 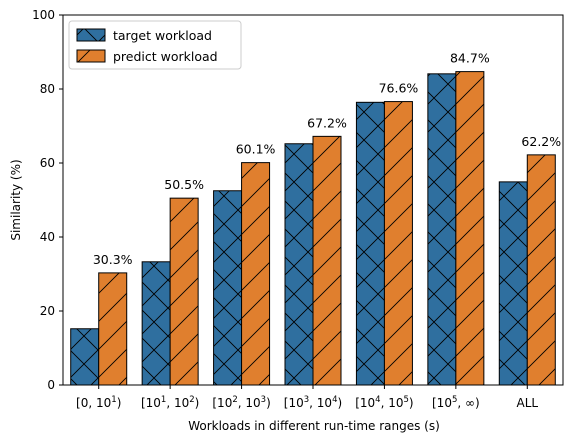 I want to click on data-label-6: 62.2%, so click(x=541, y=141).